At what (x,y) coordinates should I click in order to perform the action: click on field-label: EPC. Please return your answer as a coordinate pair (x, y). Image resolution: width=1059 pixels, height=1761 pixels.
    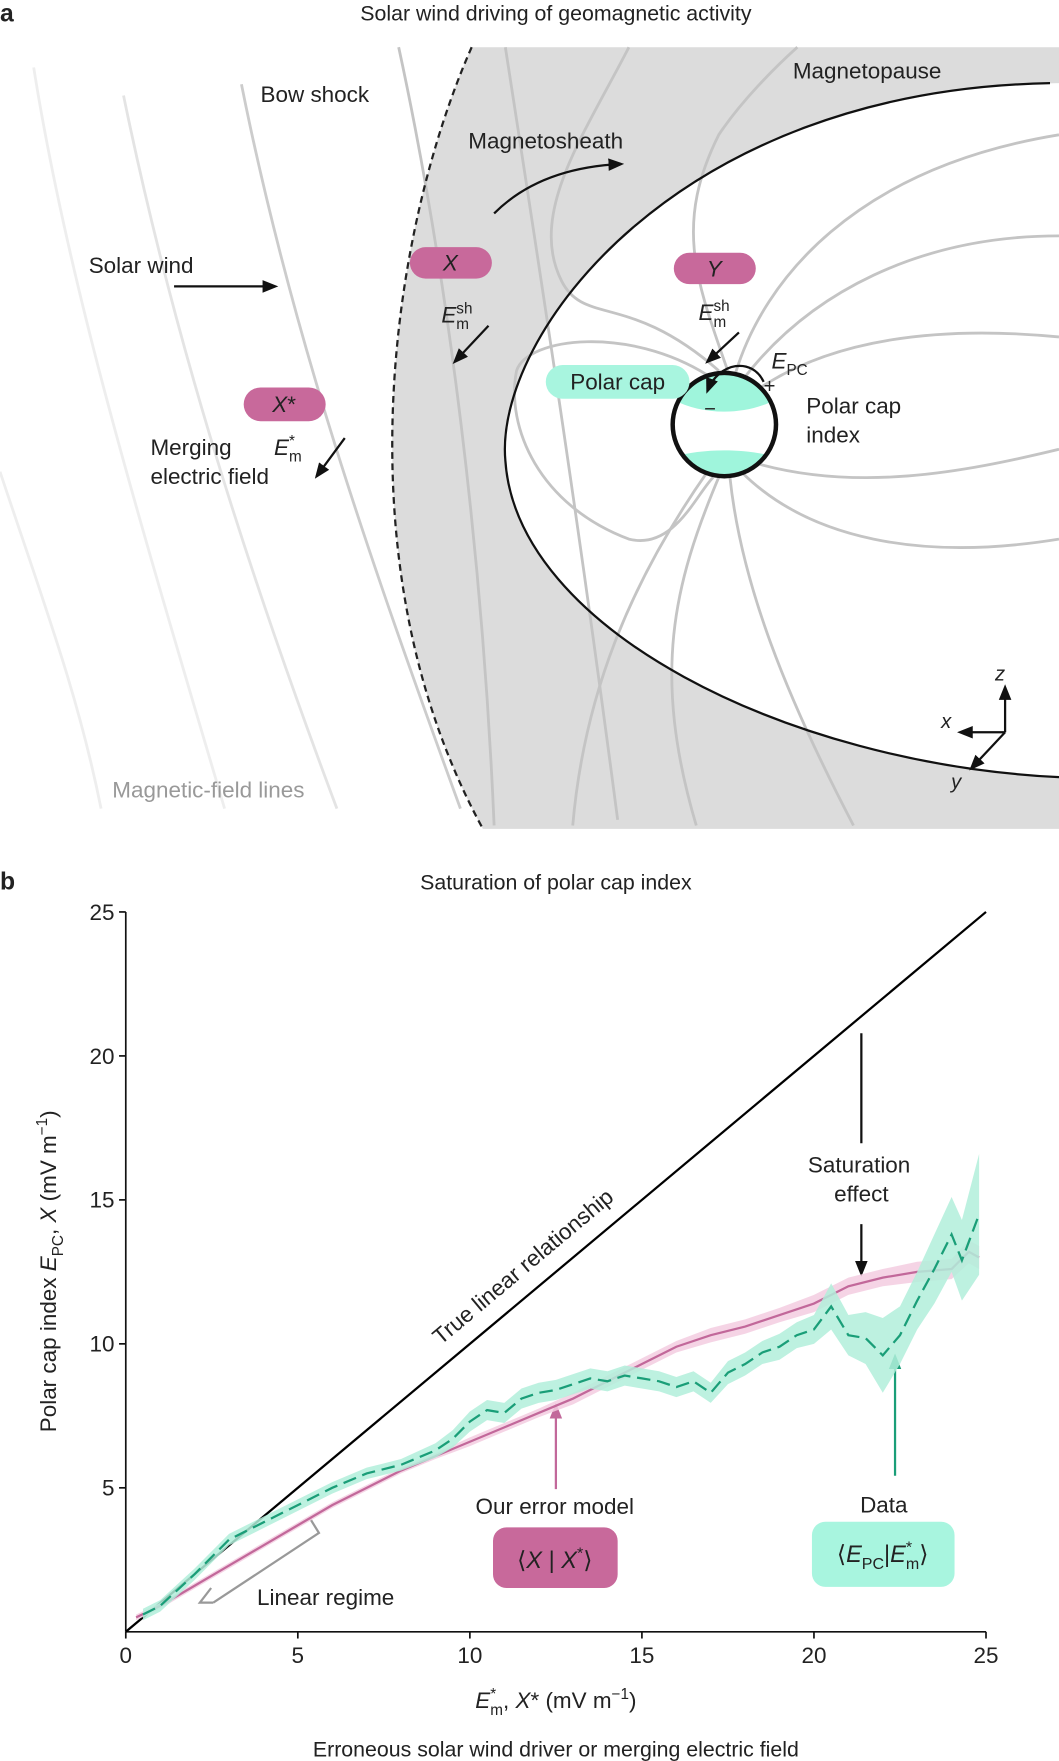
    Looking at the image, I should click on (790, 363).